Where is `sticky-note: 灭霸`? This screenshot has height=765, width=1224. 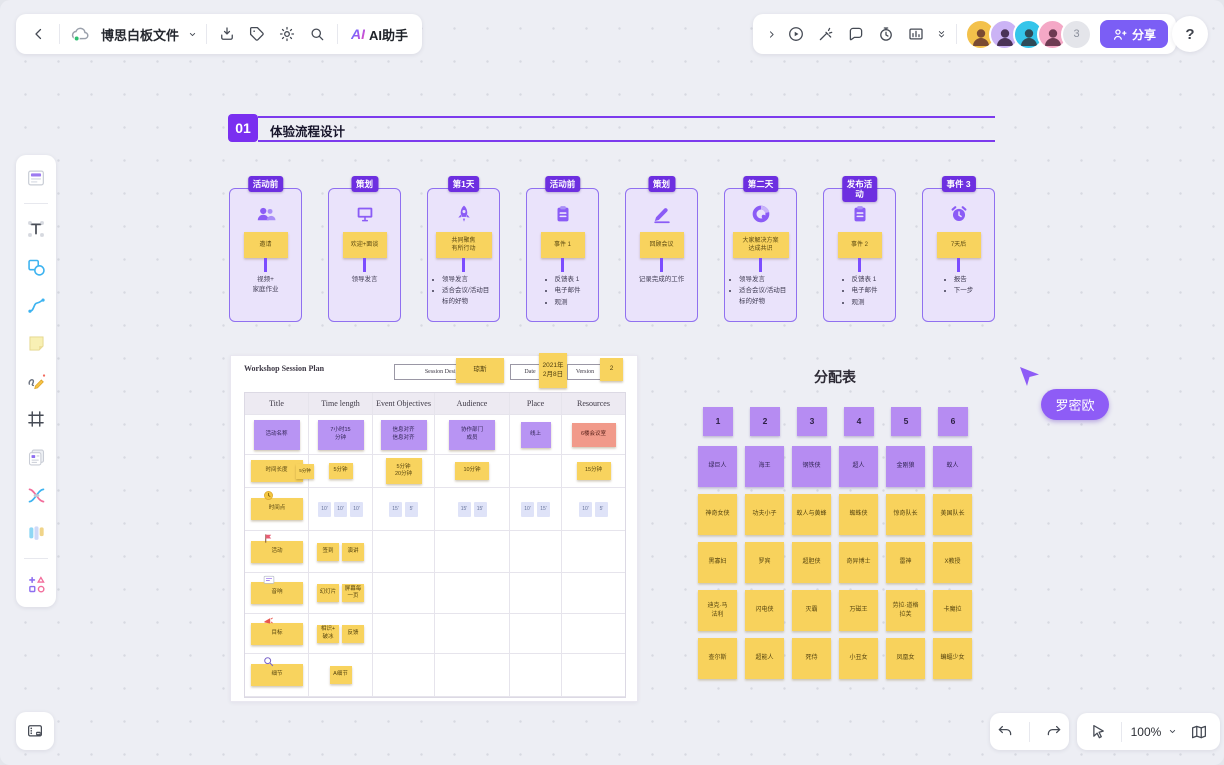 sticky-note: 灭霸 is located at coordinates (811, 610).